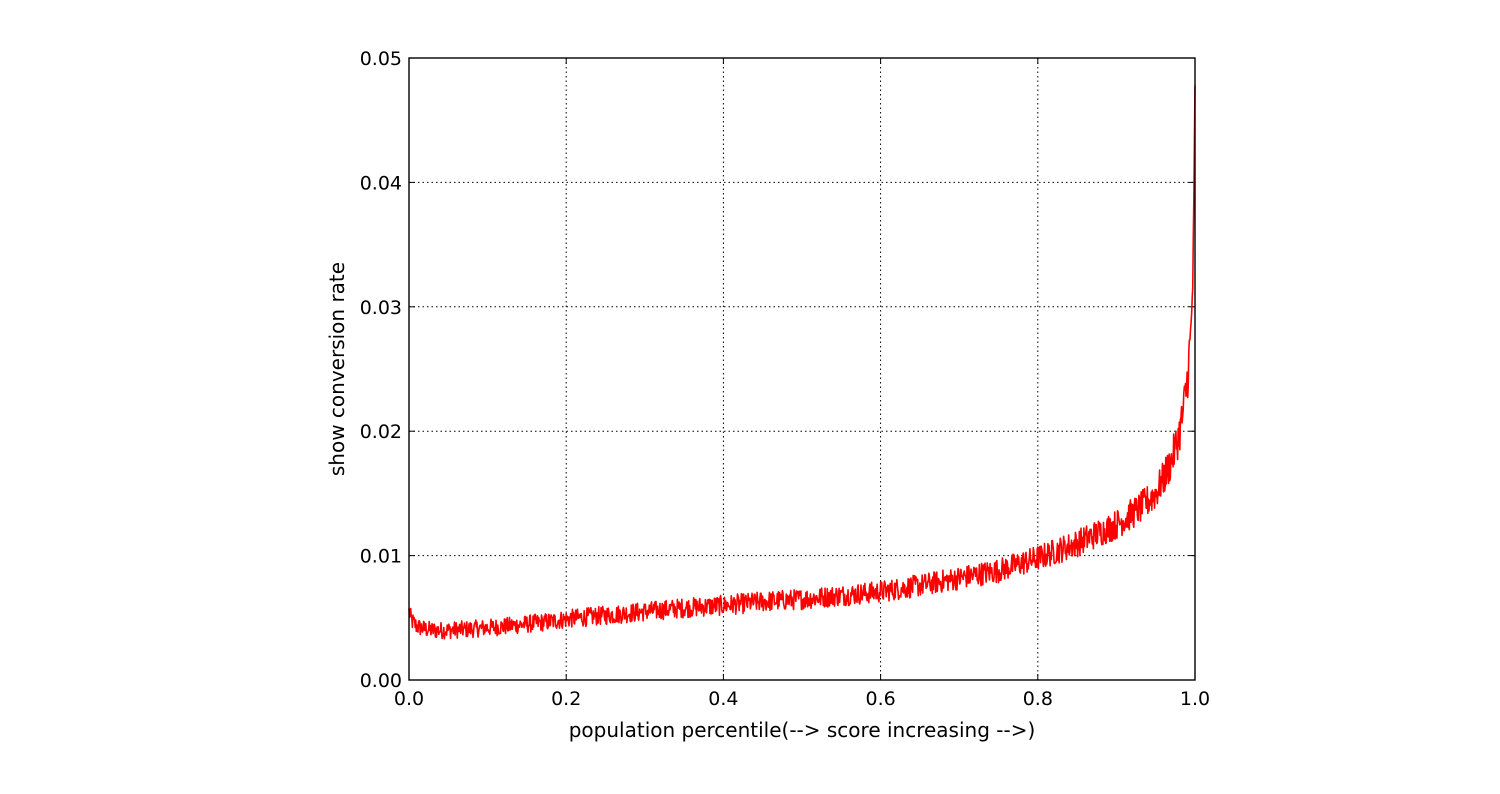 This screenshot has height=794, width=1500. Describe the element at coordinates (409, 699) in the screenshot. I see `x-tick-label: 0.0` at that location.